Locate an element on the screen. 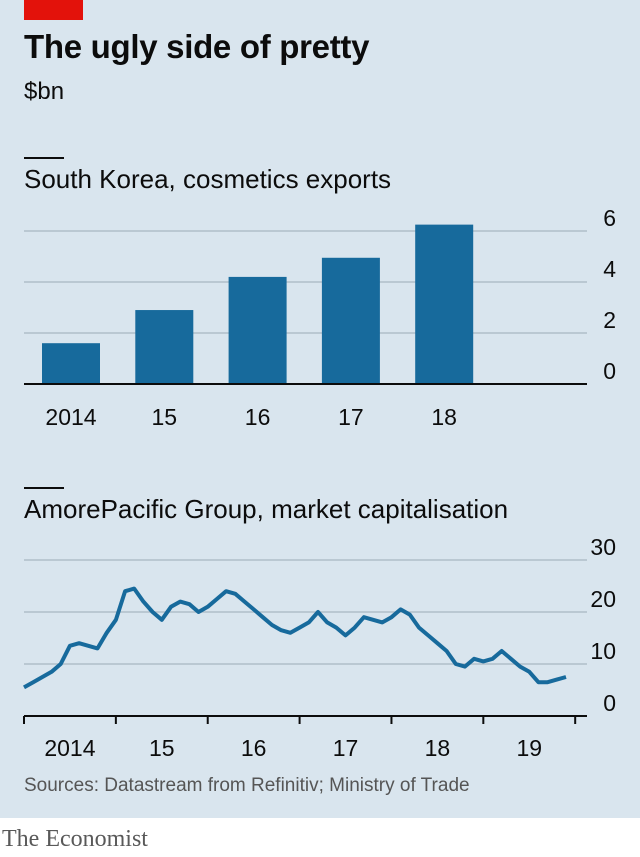 The image size is (640, 857). line-y-tick-label: 30 is located at coordinates (603, 547).